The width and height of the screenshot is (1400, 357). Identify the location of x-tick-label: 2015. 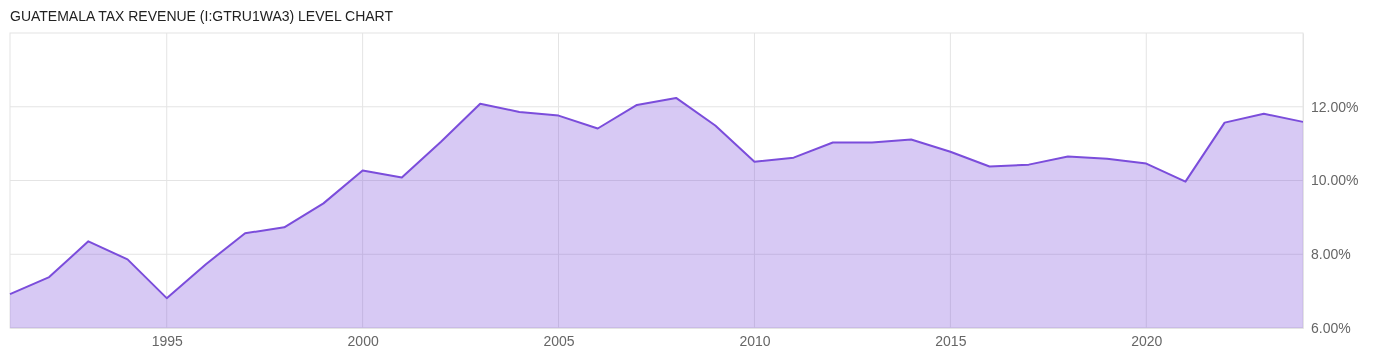
(951, 340).